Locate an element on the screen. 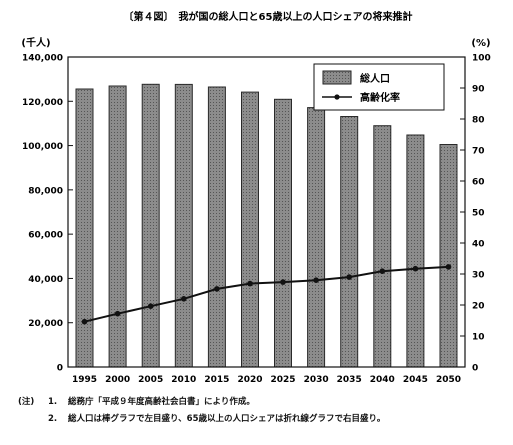  right-tick-label: 30 is located at coordinates (478, 276).